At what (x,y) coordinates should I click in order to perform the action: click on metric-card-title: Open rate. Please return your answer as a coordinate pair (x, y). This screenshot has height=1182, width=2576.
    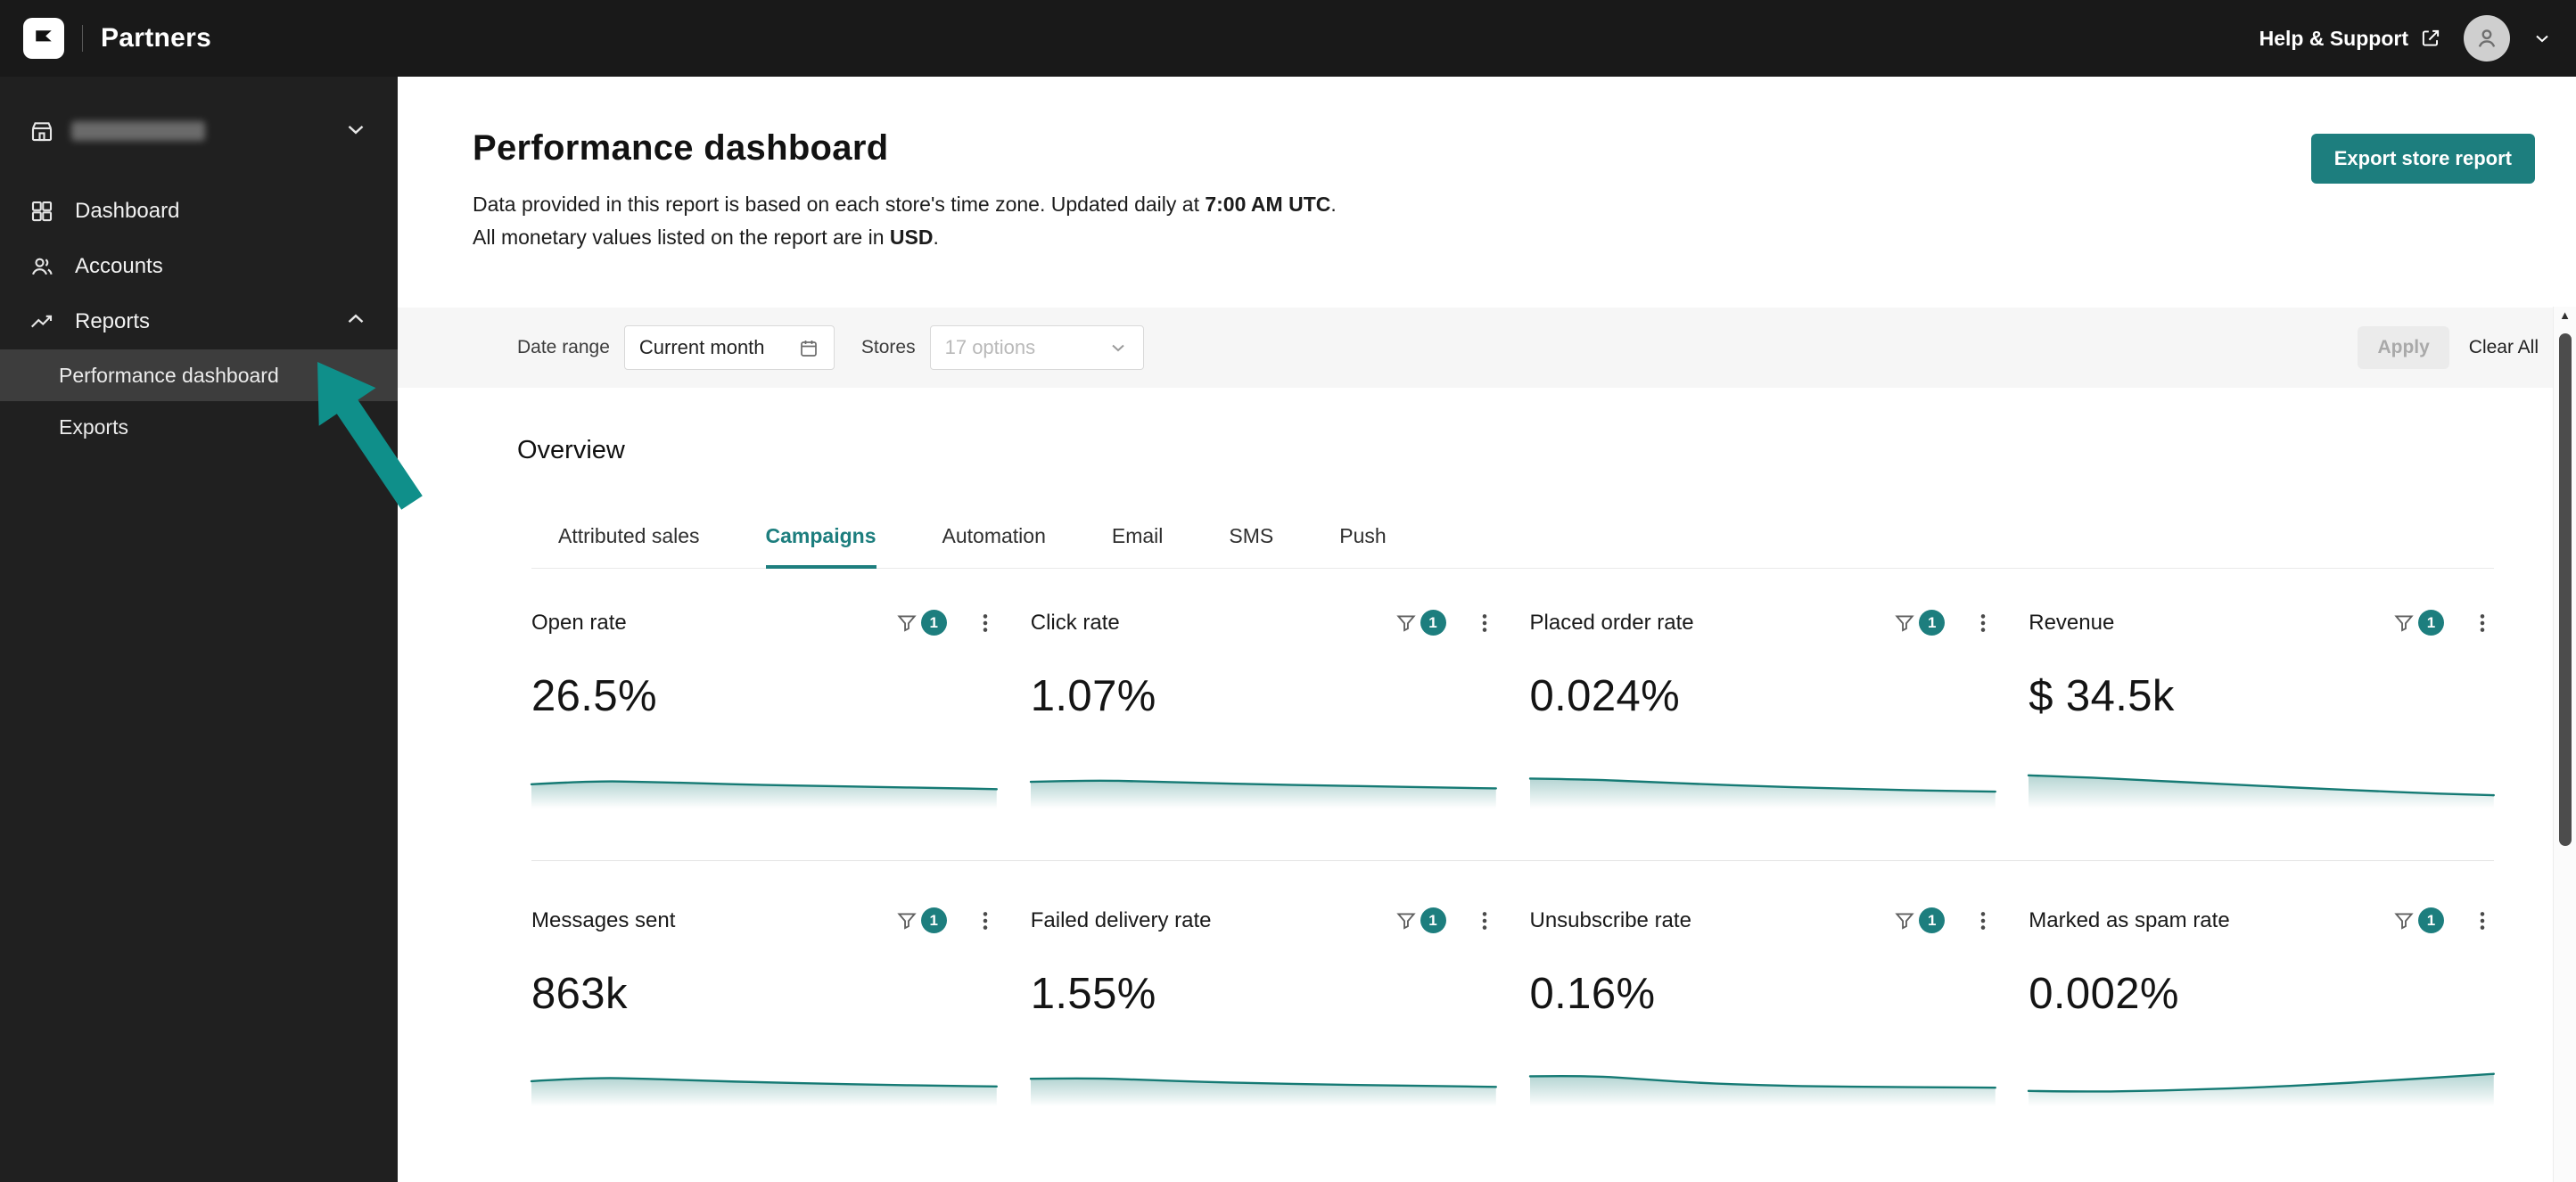
    Looking at the image, I should click on (579, 622).